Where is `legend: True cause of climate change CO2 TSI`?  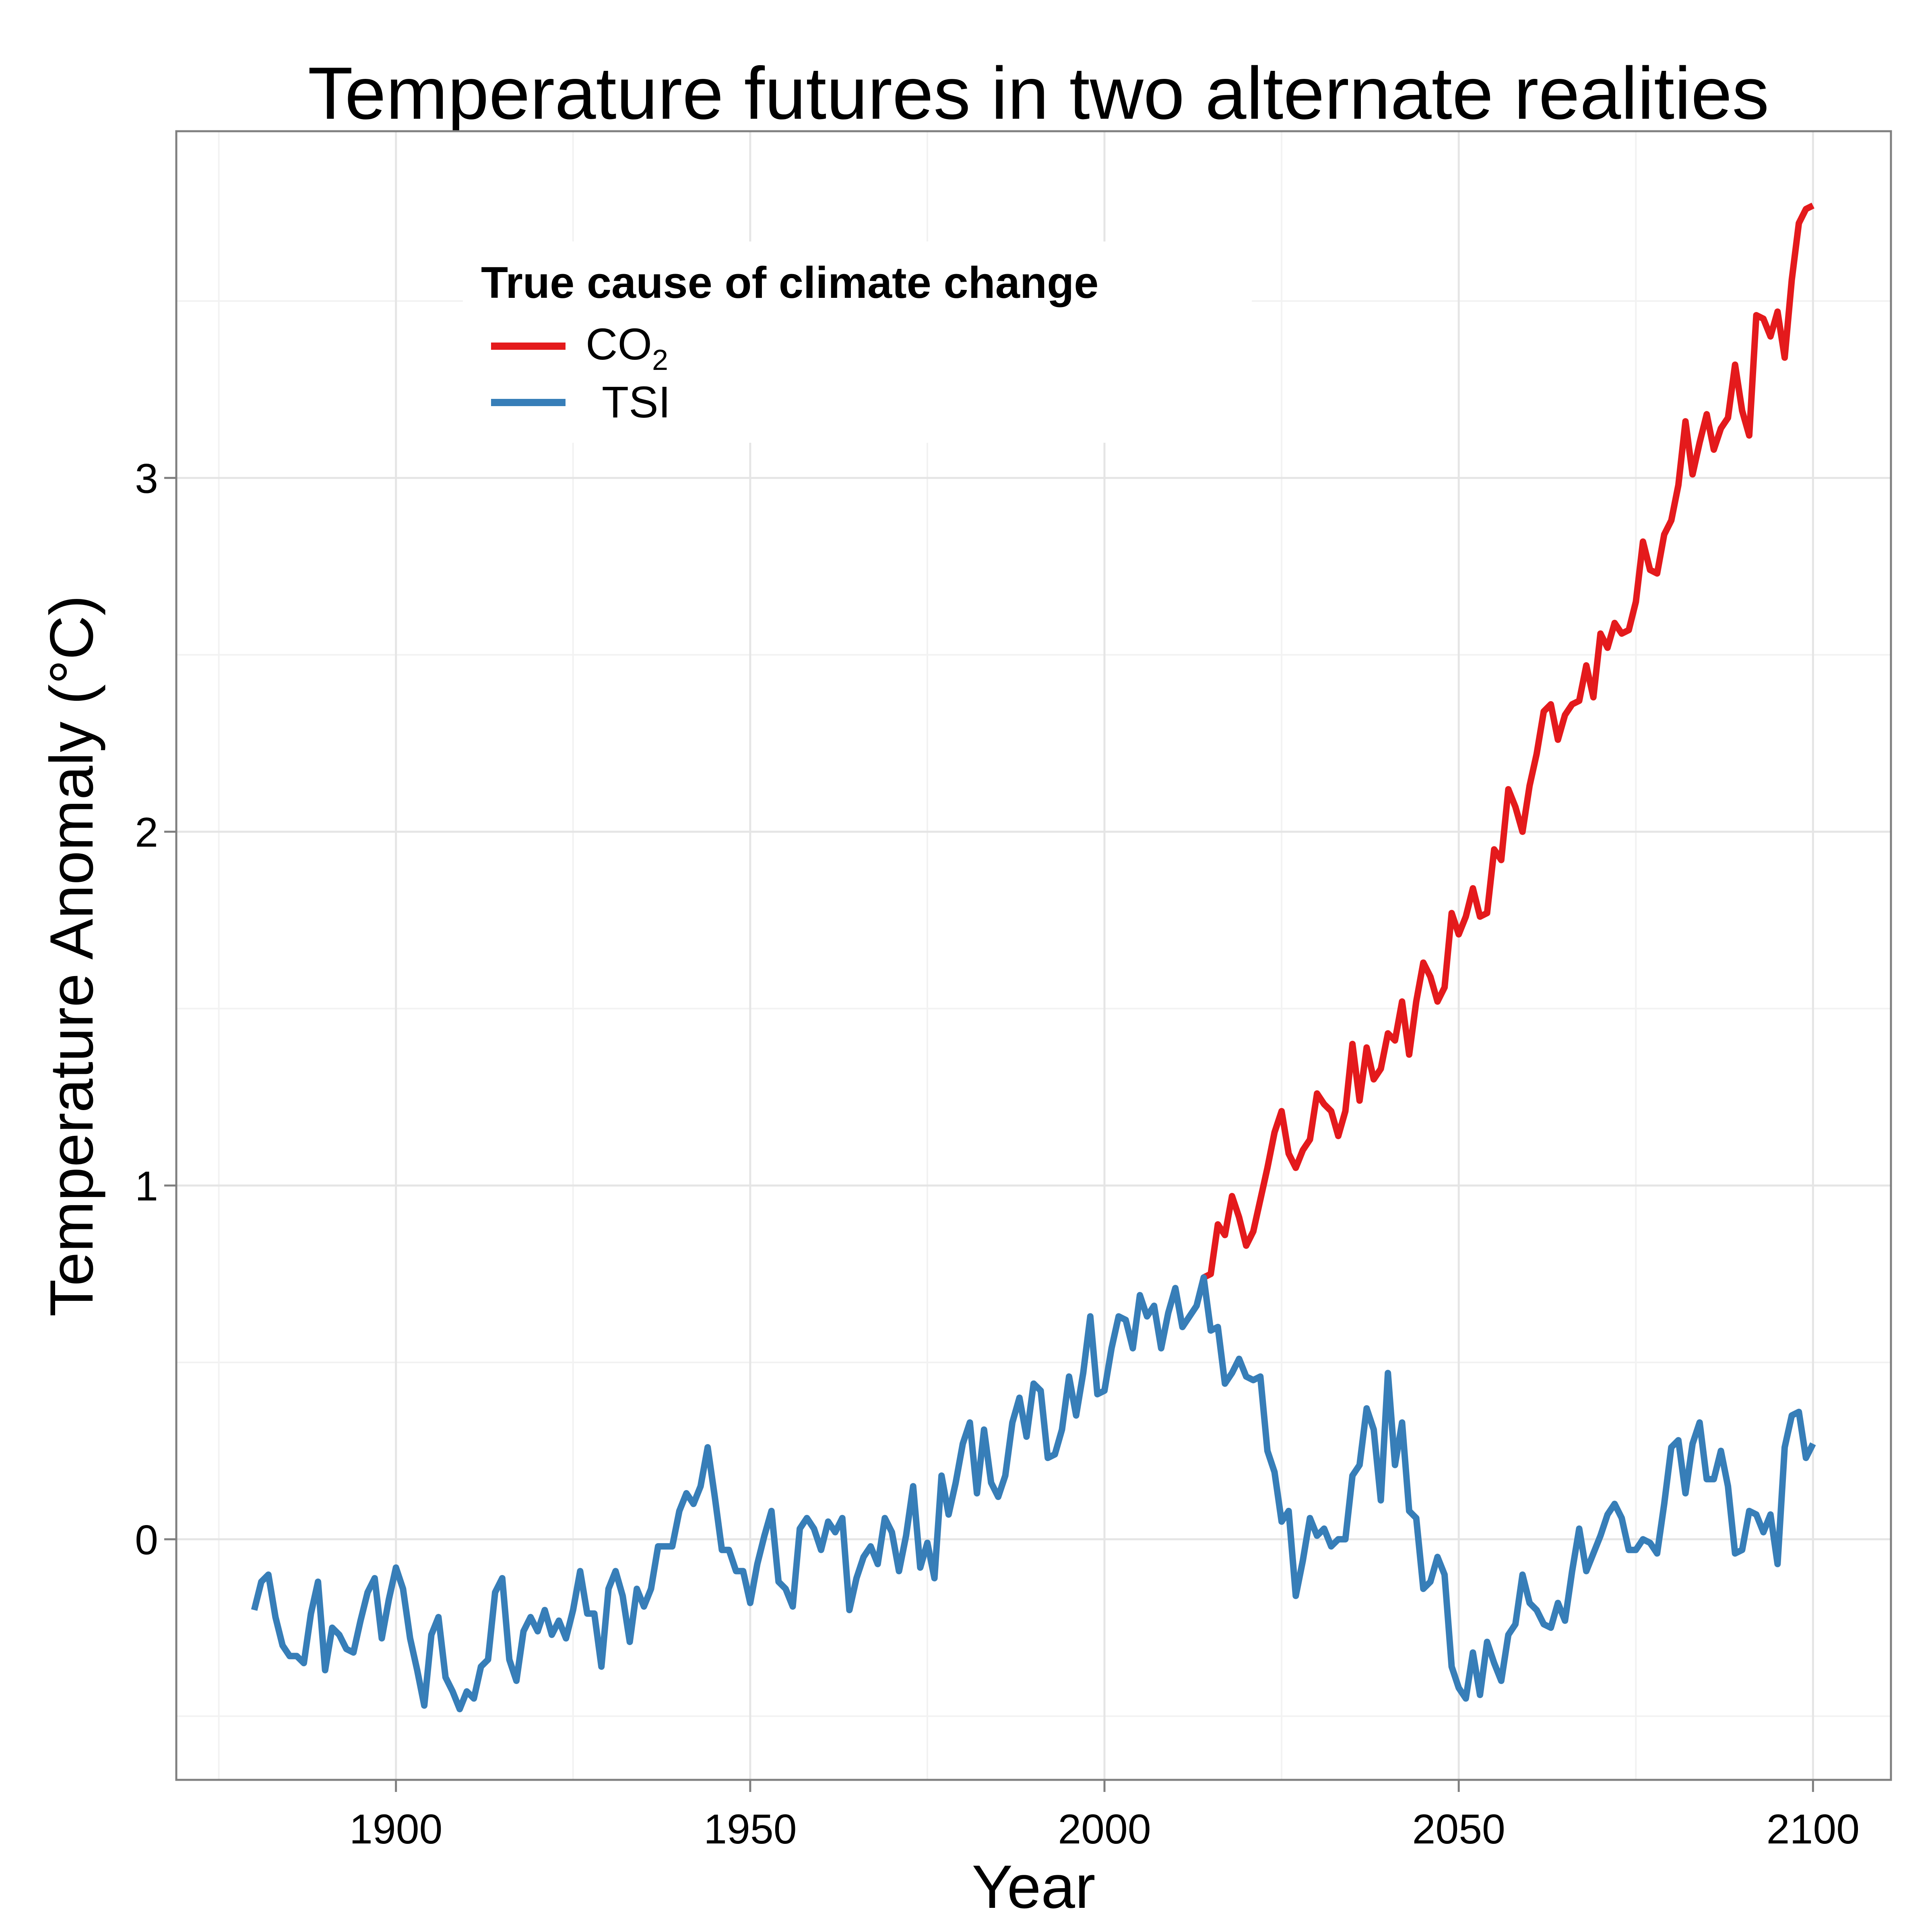 legend: True cause of climate change CO2 TSI is located at coordinates (857, 342).